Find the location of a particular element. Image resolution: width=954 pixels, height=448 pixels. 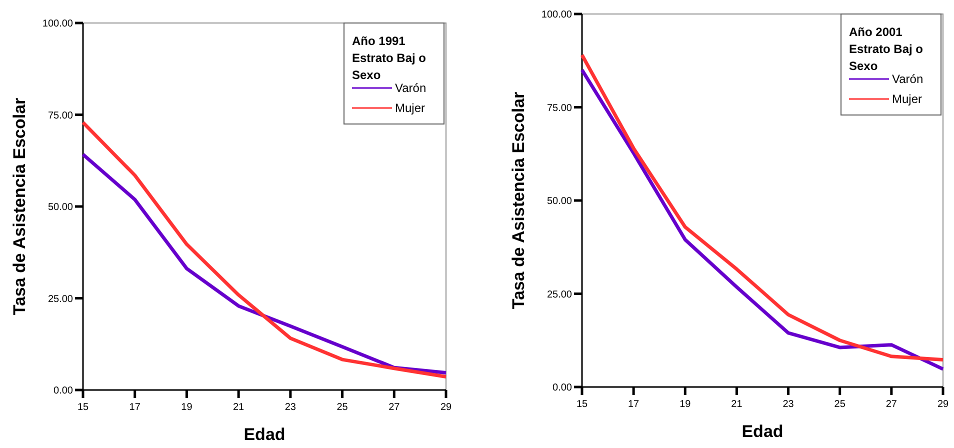

legend-title: Año 1991 Estrato Baj o Sexo is located at coordinates (389, 58).